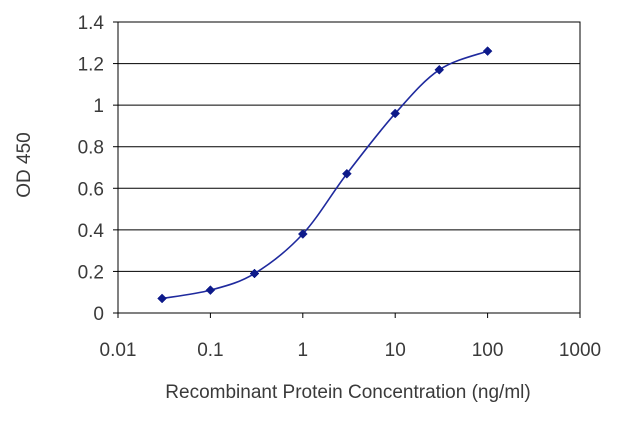  What do you see at coordinates (118, 350) in the screenshot?
I see `x-tick-label: 0.01` at bounding box center [118, 350].